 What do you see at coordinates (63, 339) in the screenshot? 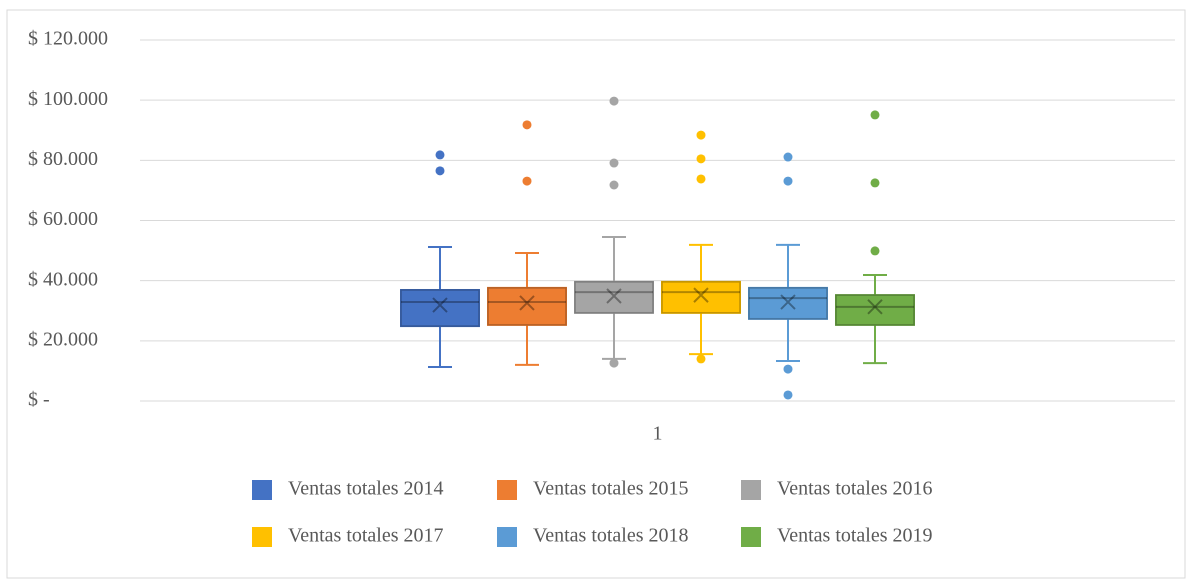
I see `y-tick-label: $ 20.000` at bounding box center [63, 339].